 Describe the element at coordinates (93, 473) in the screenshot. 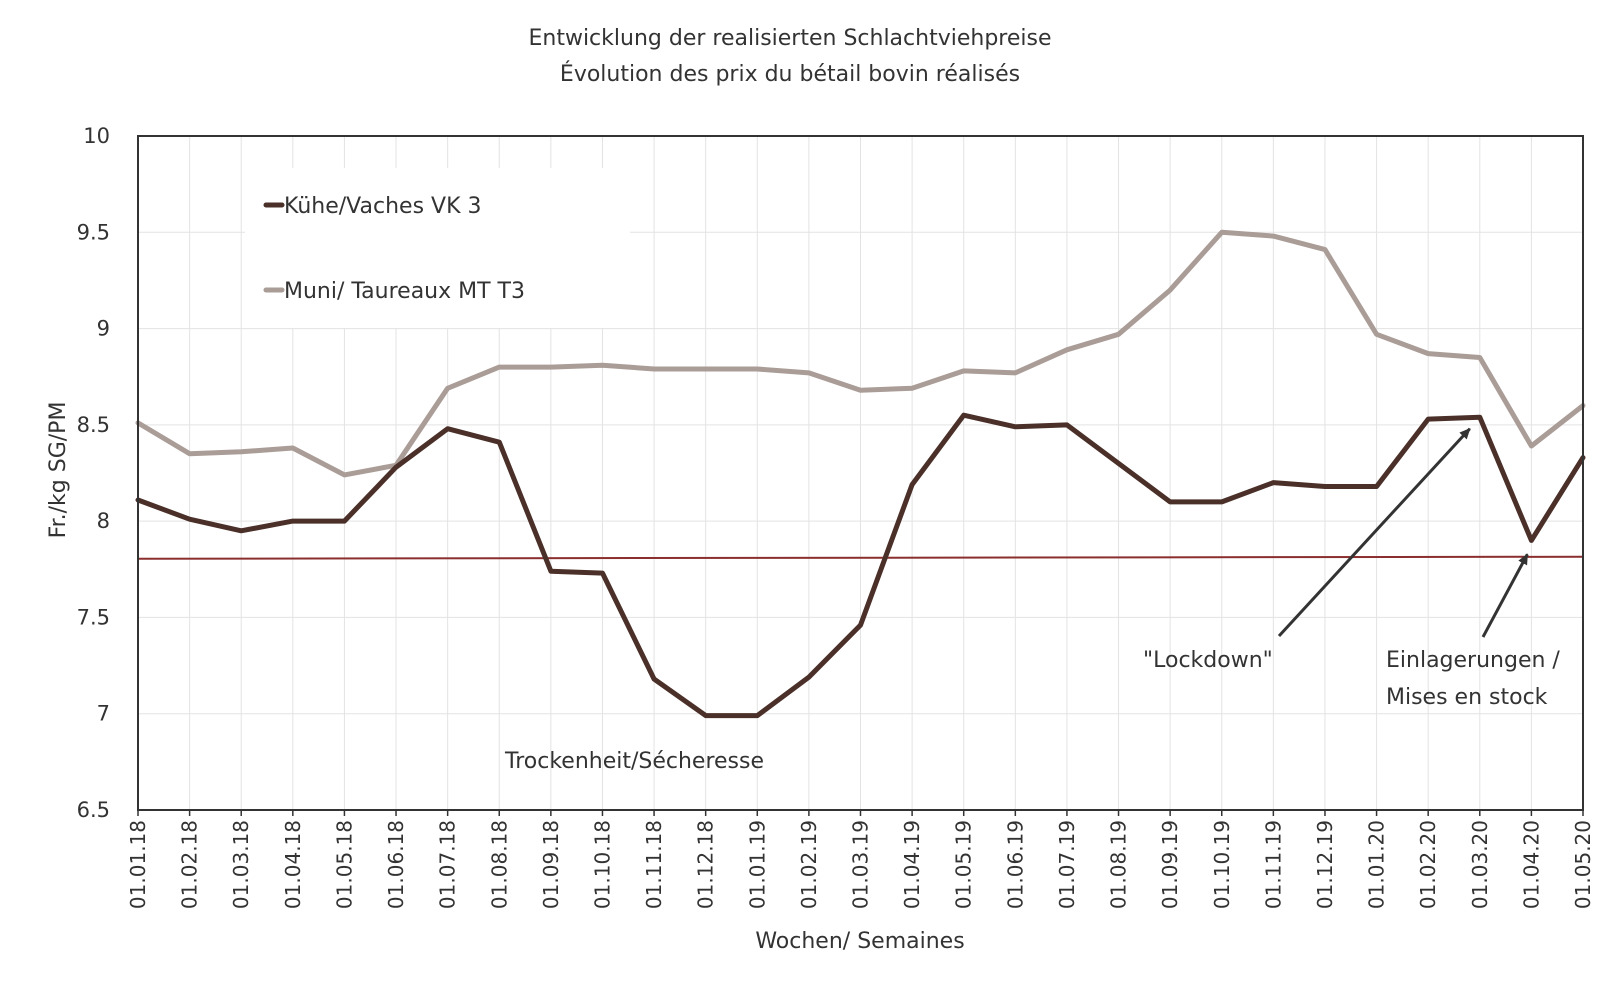

I see `y-axis-ticks: 6.5 7 7.5 8 8.5 9 9.5 10` at that location.